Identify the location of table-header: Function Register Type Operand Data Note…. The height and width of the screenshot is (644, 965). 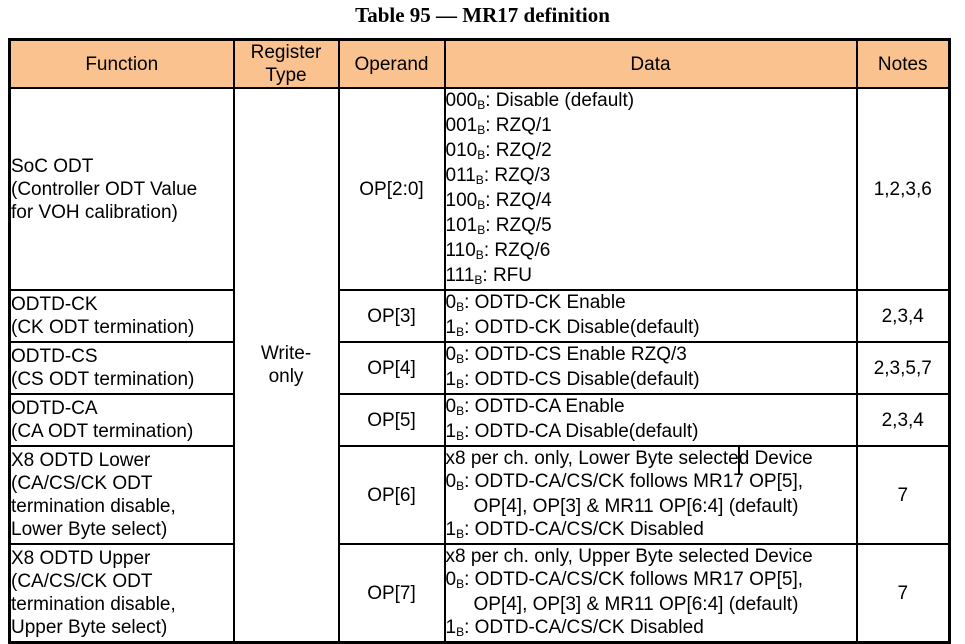
(479, 63).